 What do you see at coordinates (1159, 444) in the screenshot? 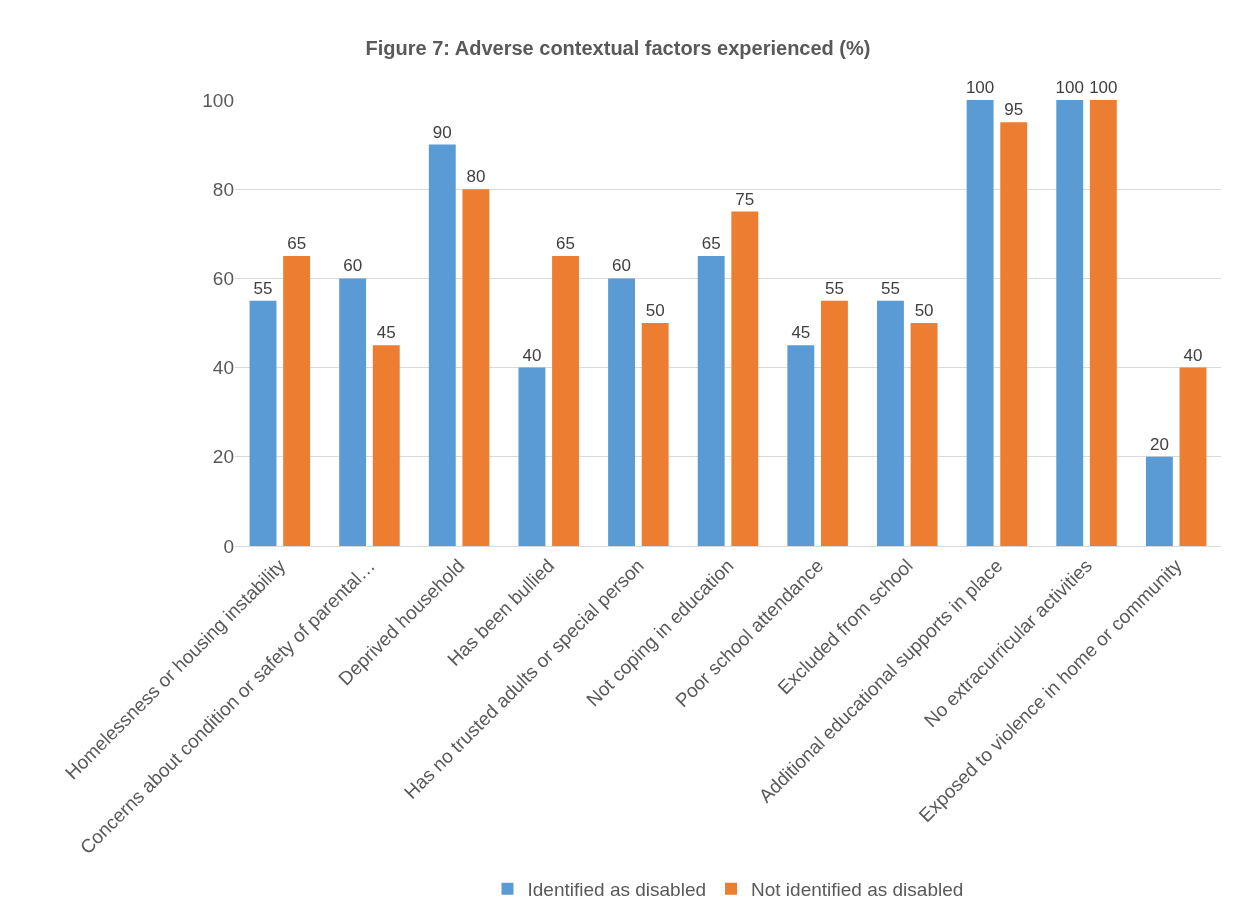
I see `data-label: 20` at bounding box center [1159, 444].